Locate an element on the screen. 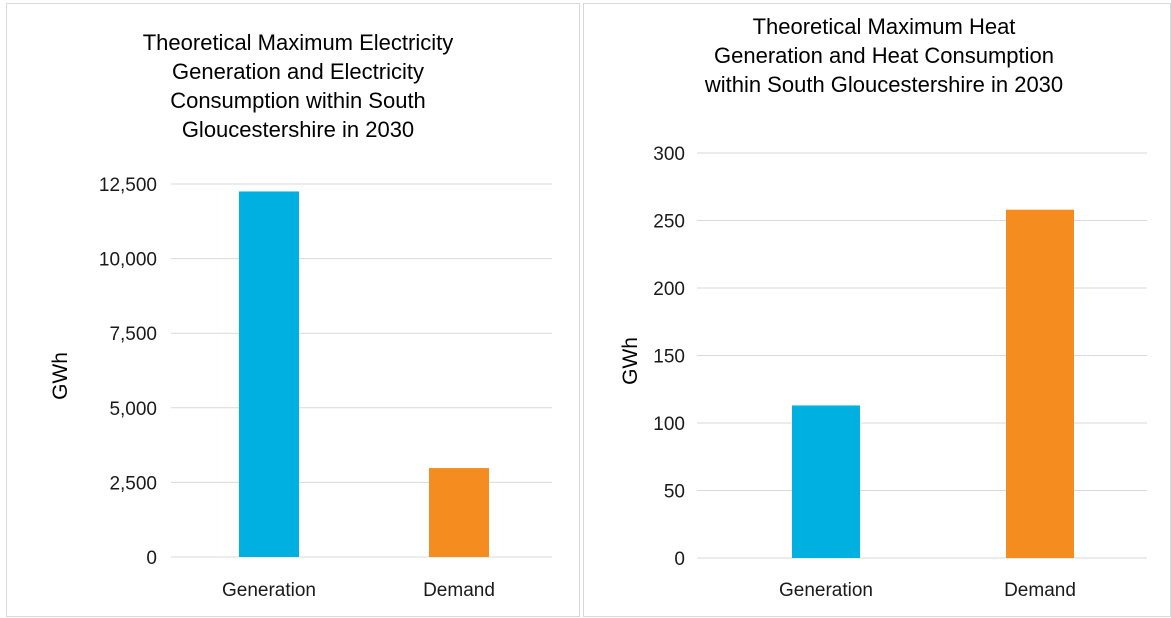  chart-title-line: within South Gloucestershire in 2030 is located at coordinates (883, 84).